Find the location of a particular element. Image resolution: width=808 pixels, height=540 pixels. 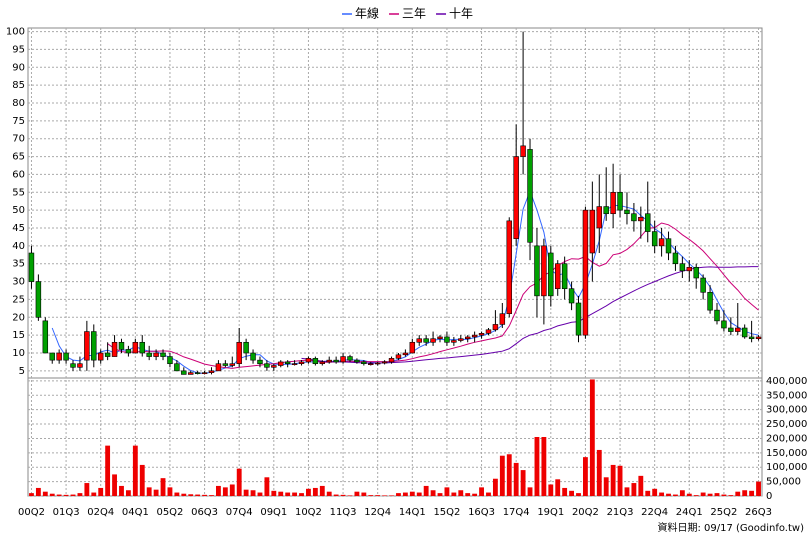

x-tick-label: 21Q3 is located at coordinates (620, 512).